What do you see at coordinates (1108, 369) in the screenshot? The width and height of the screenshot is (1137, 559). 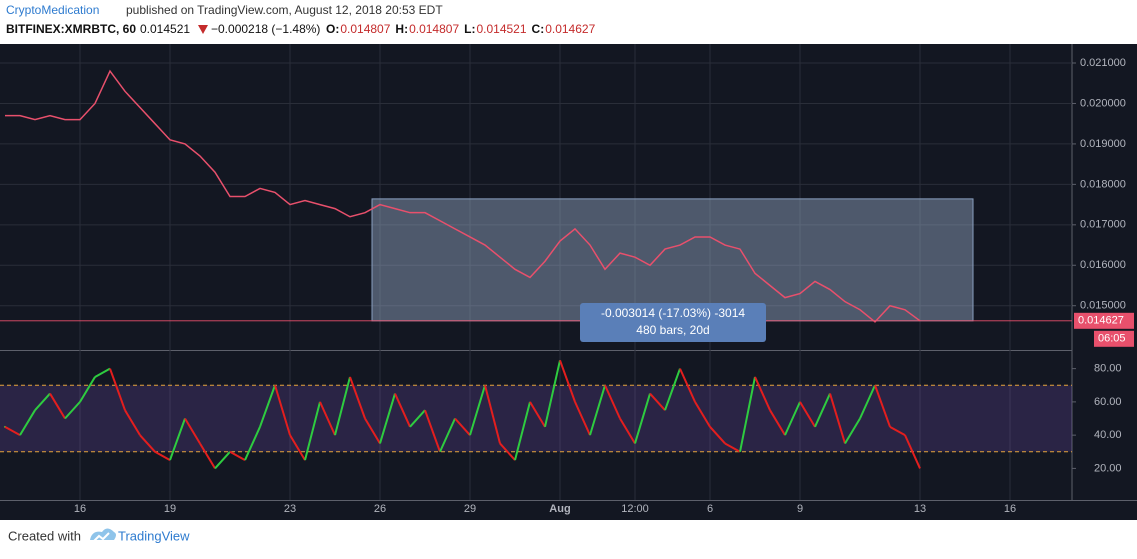 I see `y-tick-label: 80.00` at bounding box center [1108, 369].